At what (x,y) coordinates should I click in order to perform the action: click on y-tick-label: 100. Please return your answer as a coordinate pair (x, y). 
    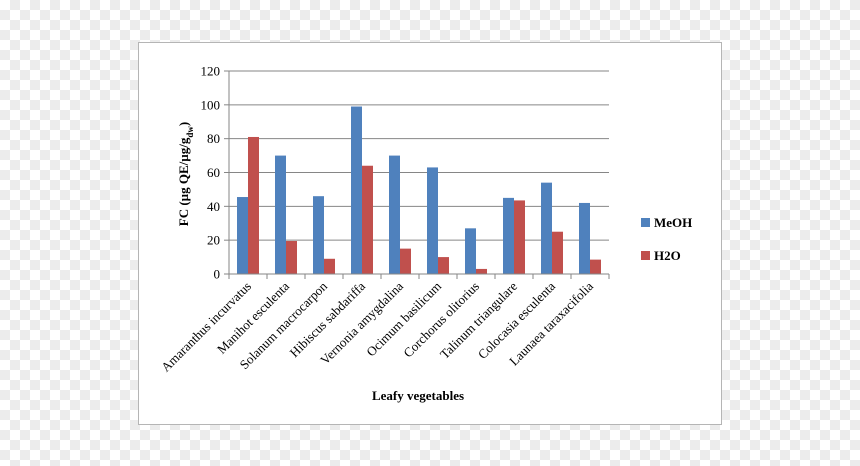
    Looking at the image, I should click on (211, 104).